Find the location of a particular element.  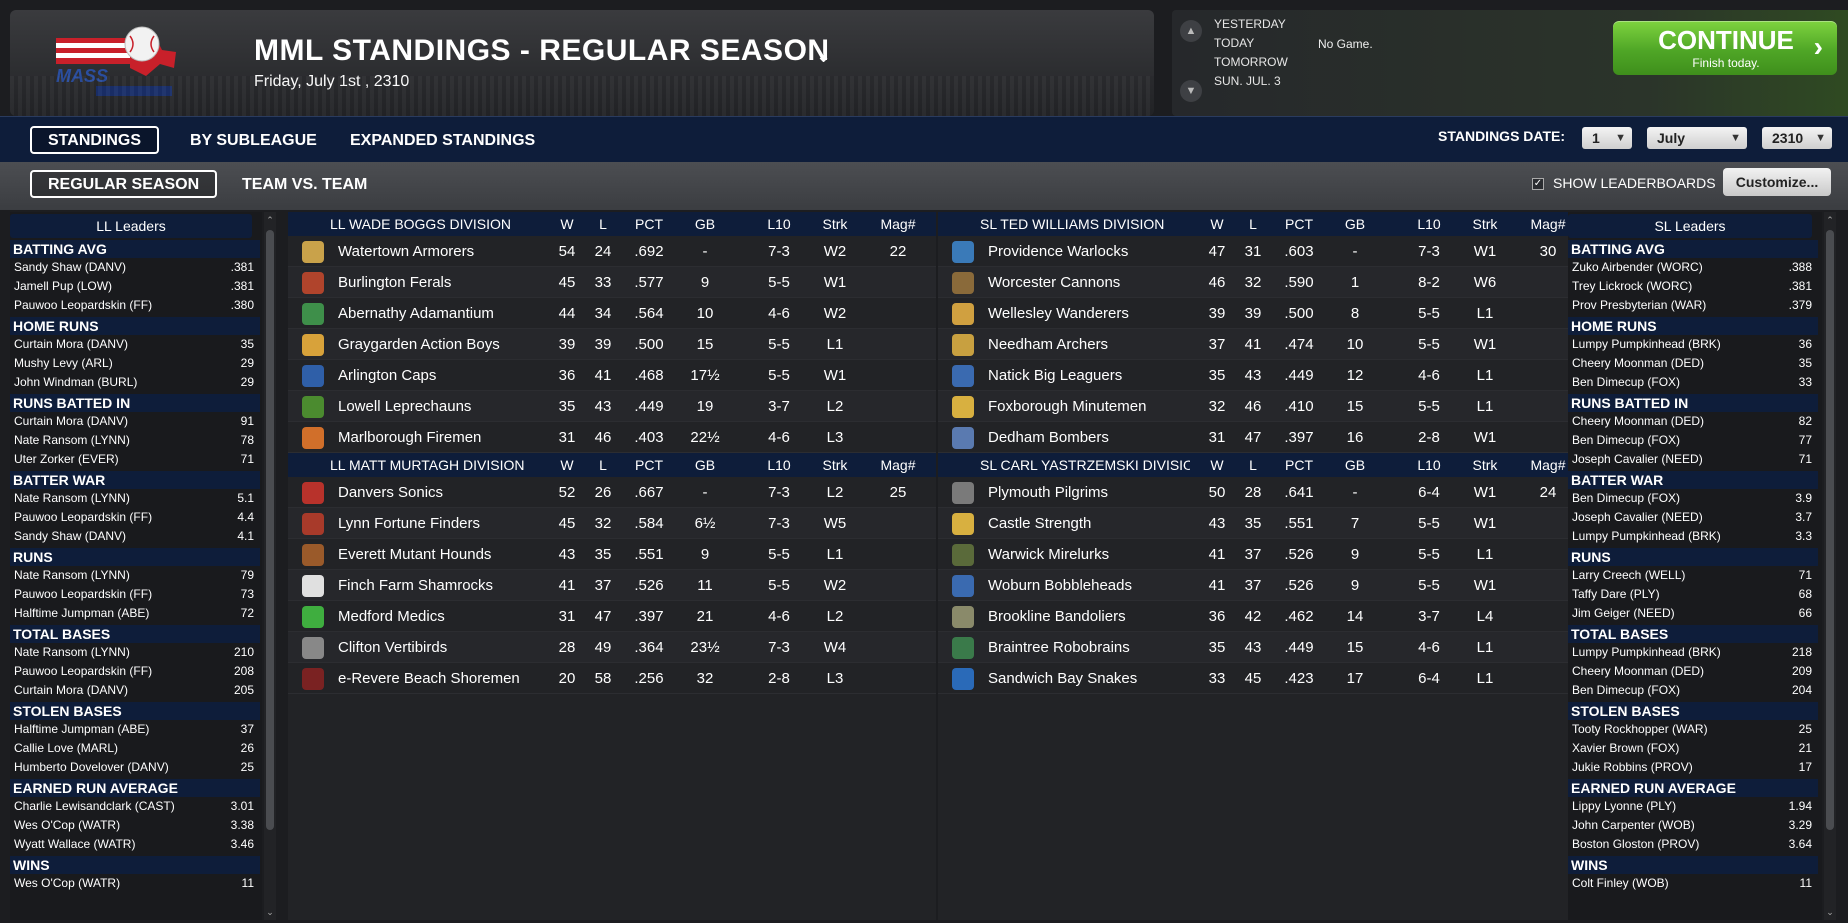

leader-row: Pauwoo Leopardskin (FF) 208 is located at coordinates (135, 671).